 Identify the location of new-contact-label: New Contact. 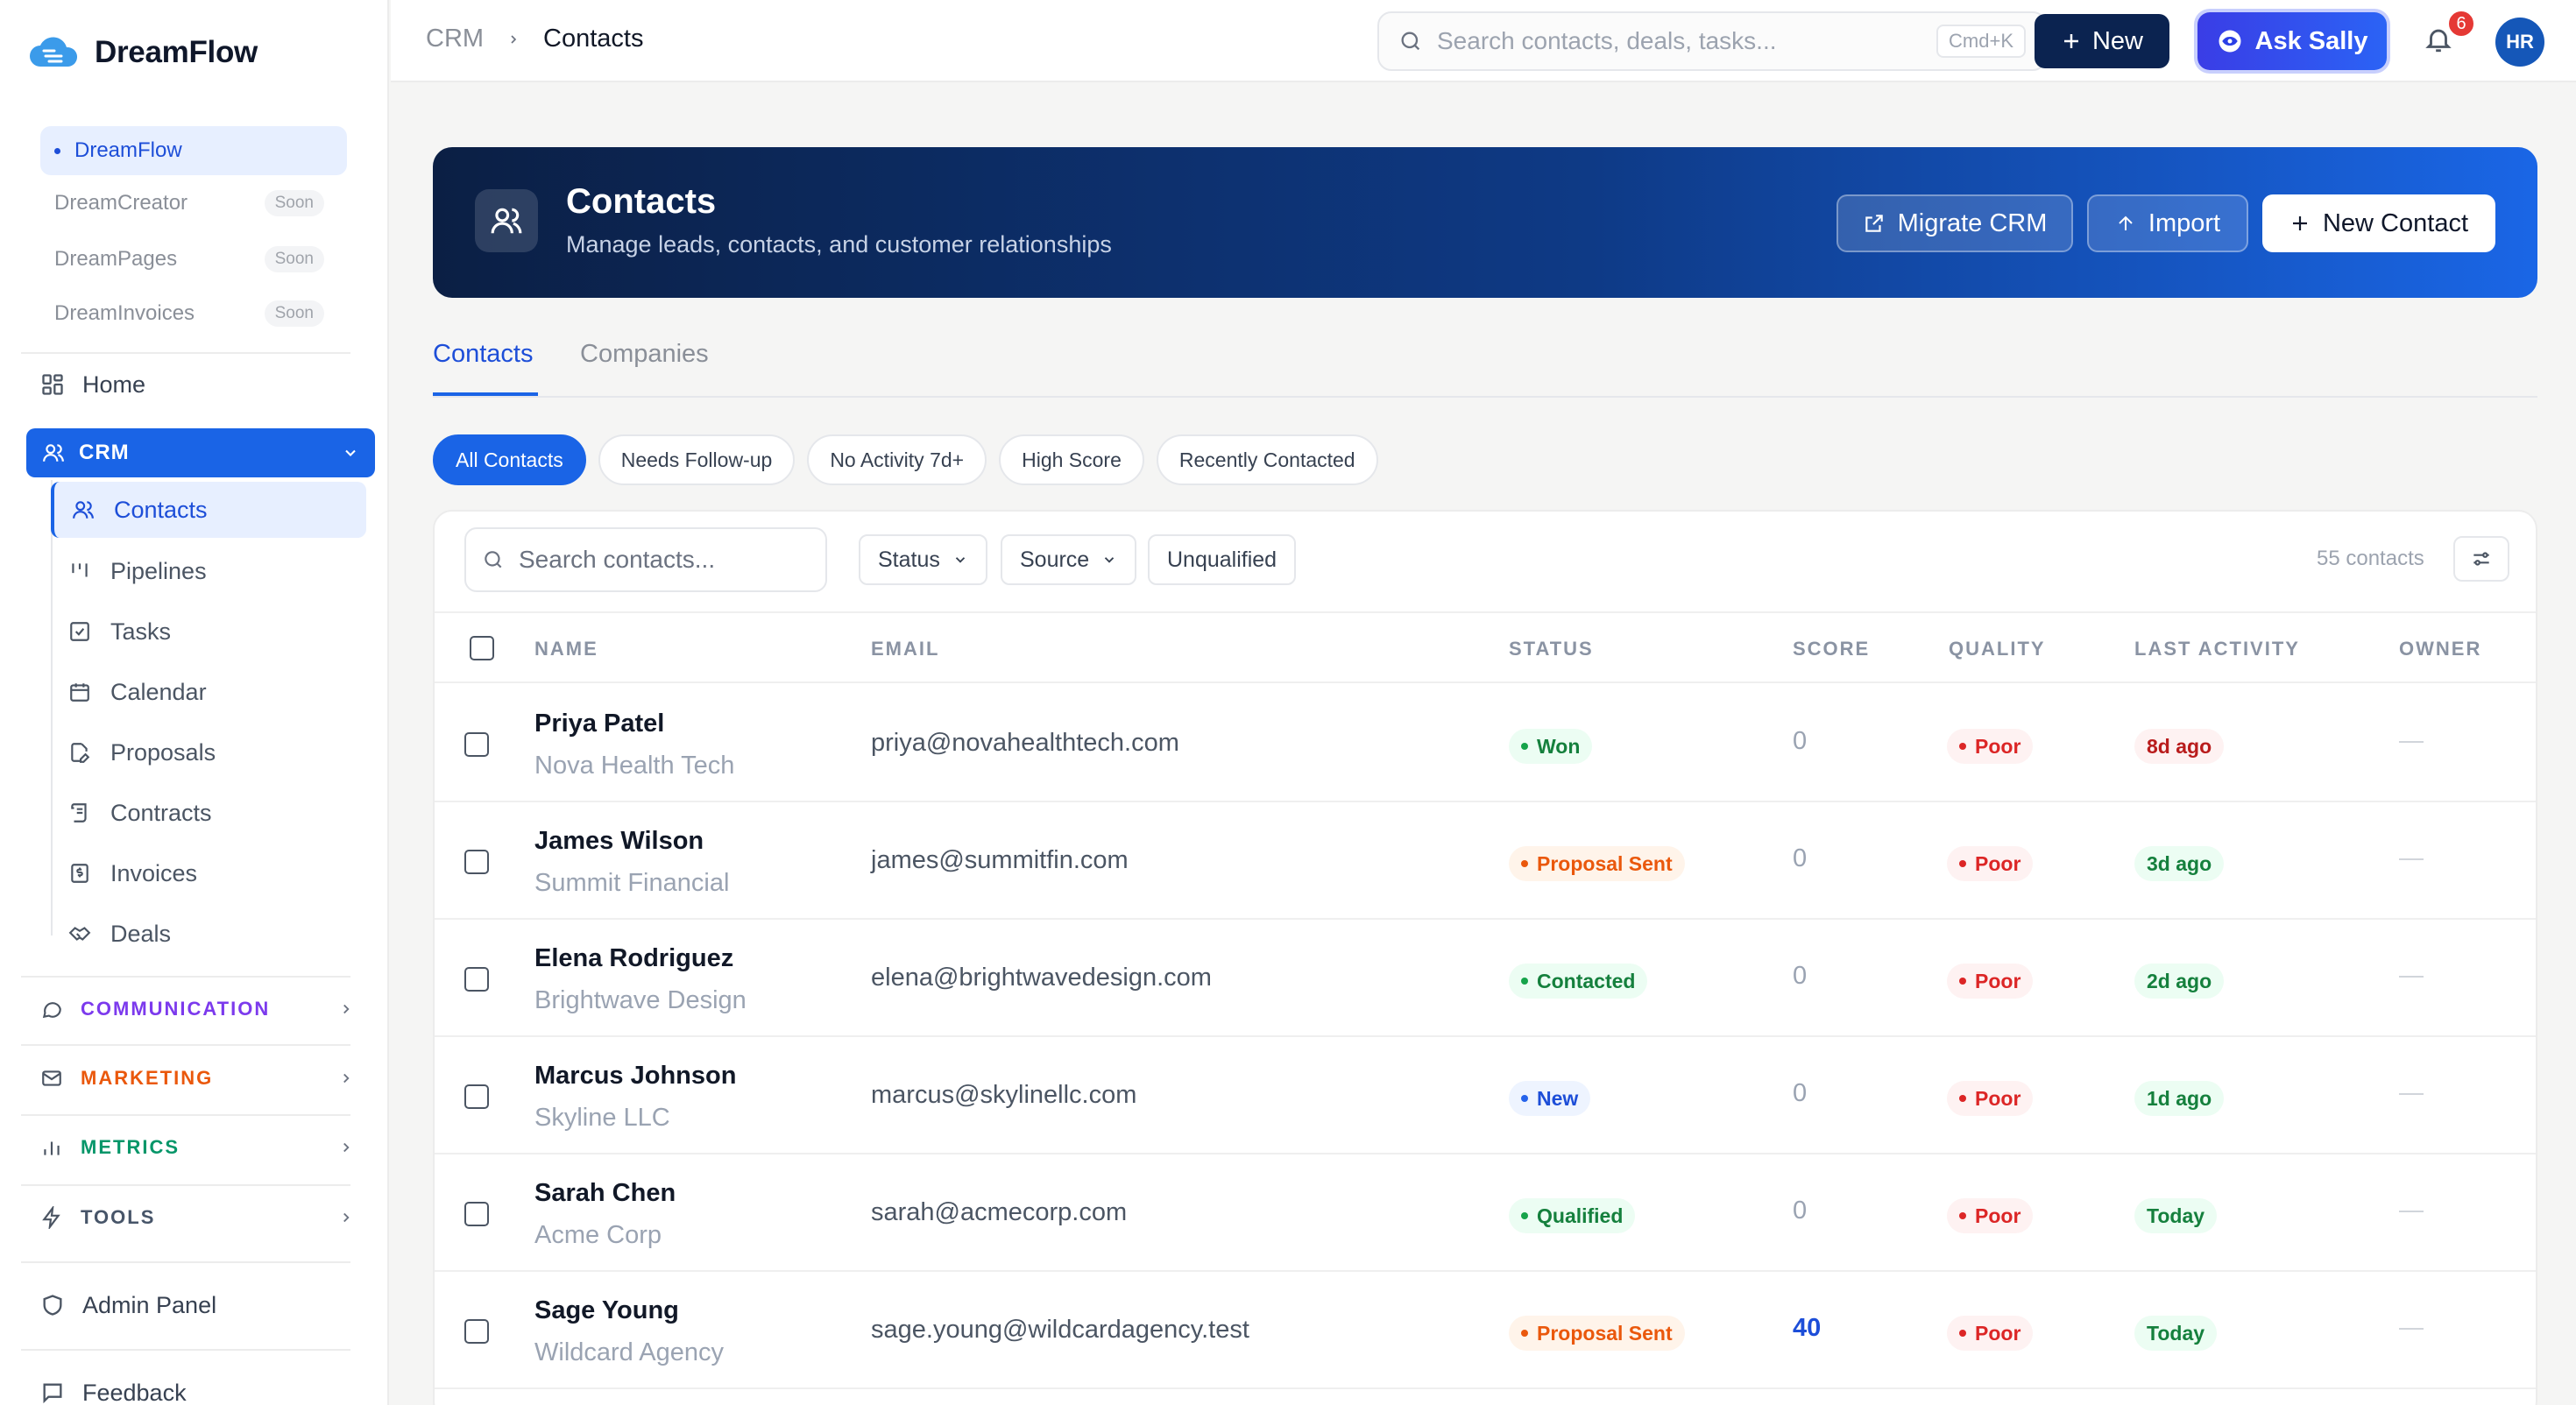
(2395, 222).